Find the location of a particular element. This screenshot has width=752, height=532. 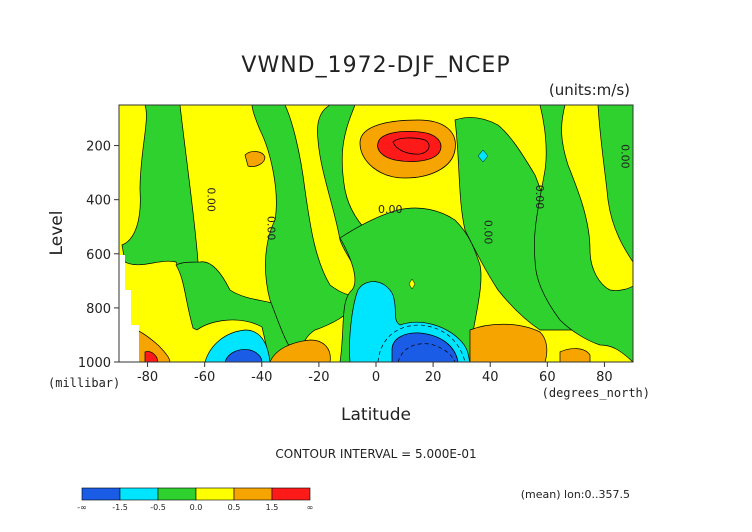

red-jet-core is located at coordinates (409, 146).